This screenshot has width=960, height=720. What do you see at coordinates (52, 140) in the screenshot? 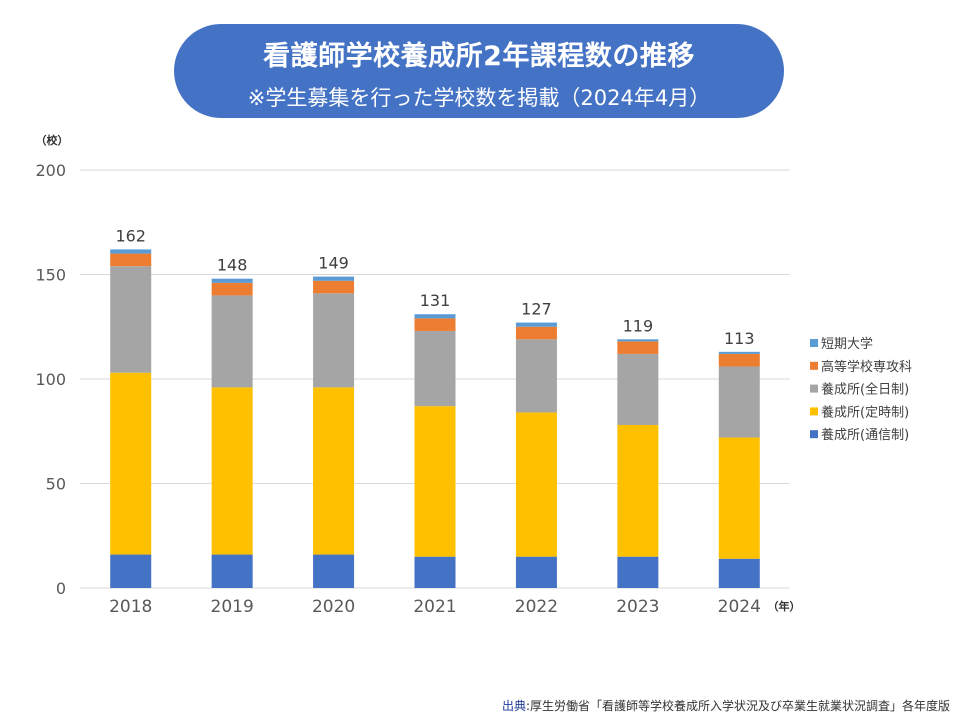
I see `y-axis-unit: （校）` at bounding box center [52, 140].